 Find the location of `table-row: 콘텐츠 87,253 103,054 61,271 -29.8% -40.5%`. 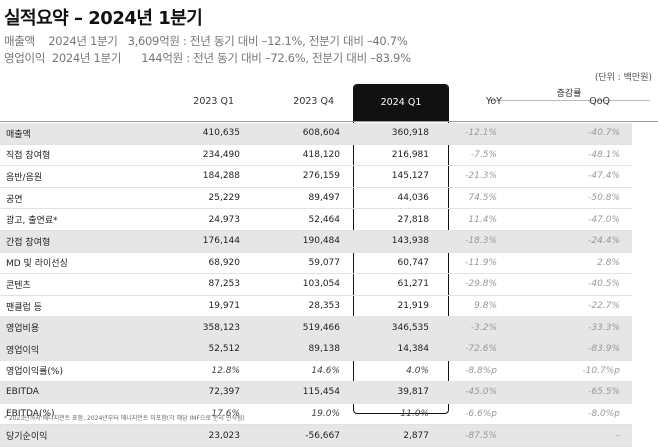

table-row: 콘텐츠 87,253 103,054 61,271 -29.8% -40.5% is located at coordinates (316, 284).